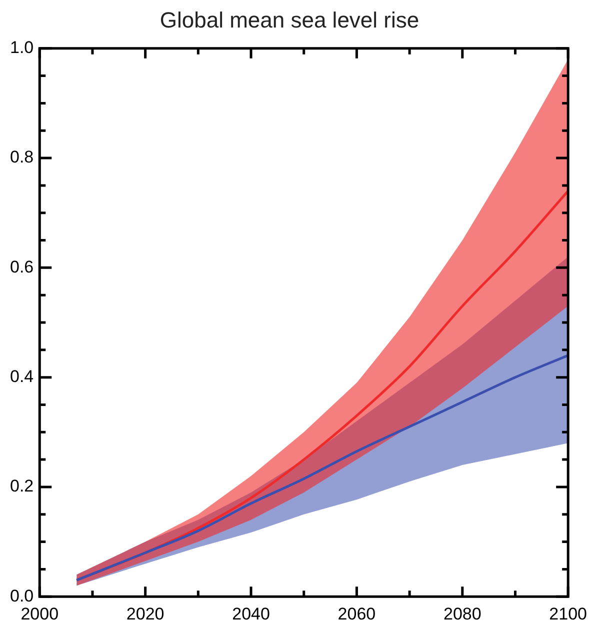 The width and height of the screenshot is (595, 633). I want to click on x-tick-label: 2080, so click(462, 614).